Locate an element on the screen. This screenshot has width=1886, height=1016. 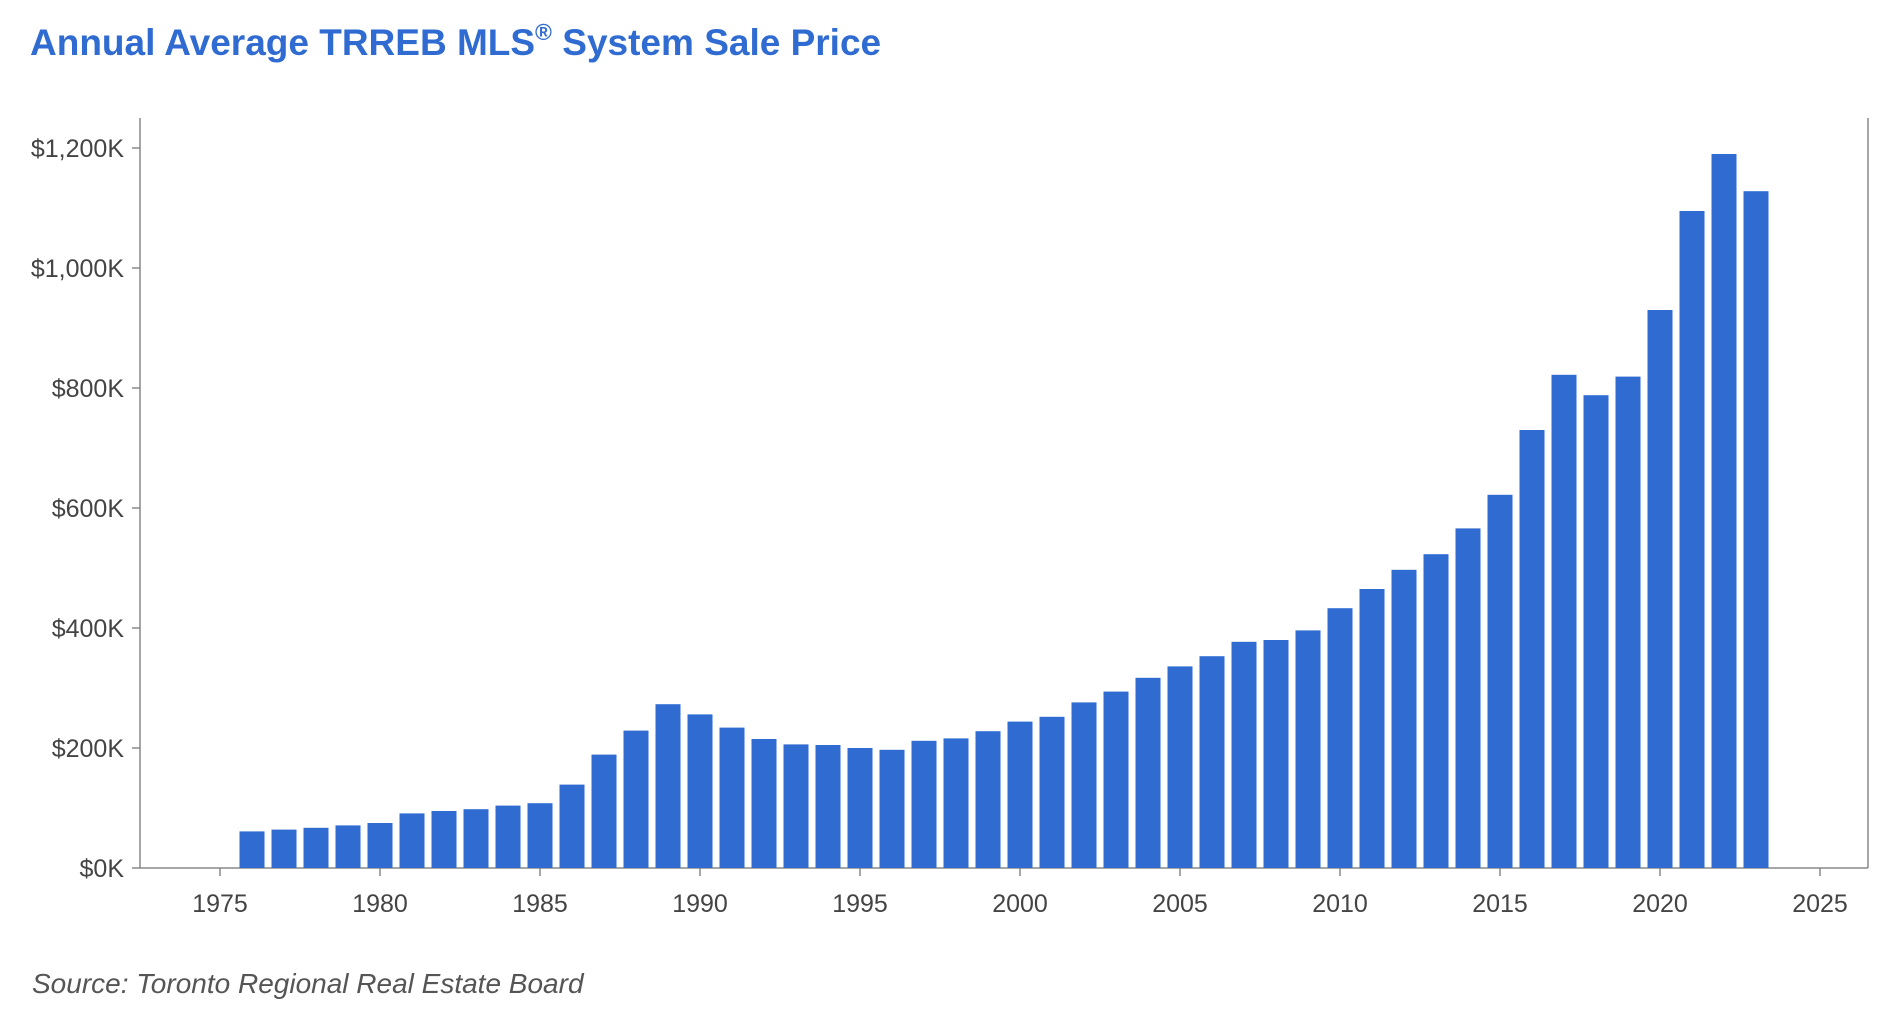
bar-1980 is located at coordinates (380, 845).